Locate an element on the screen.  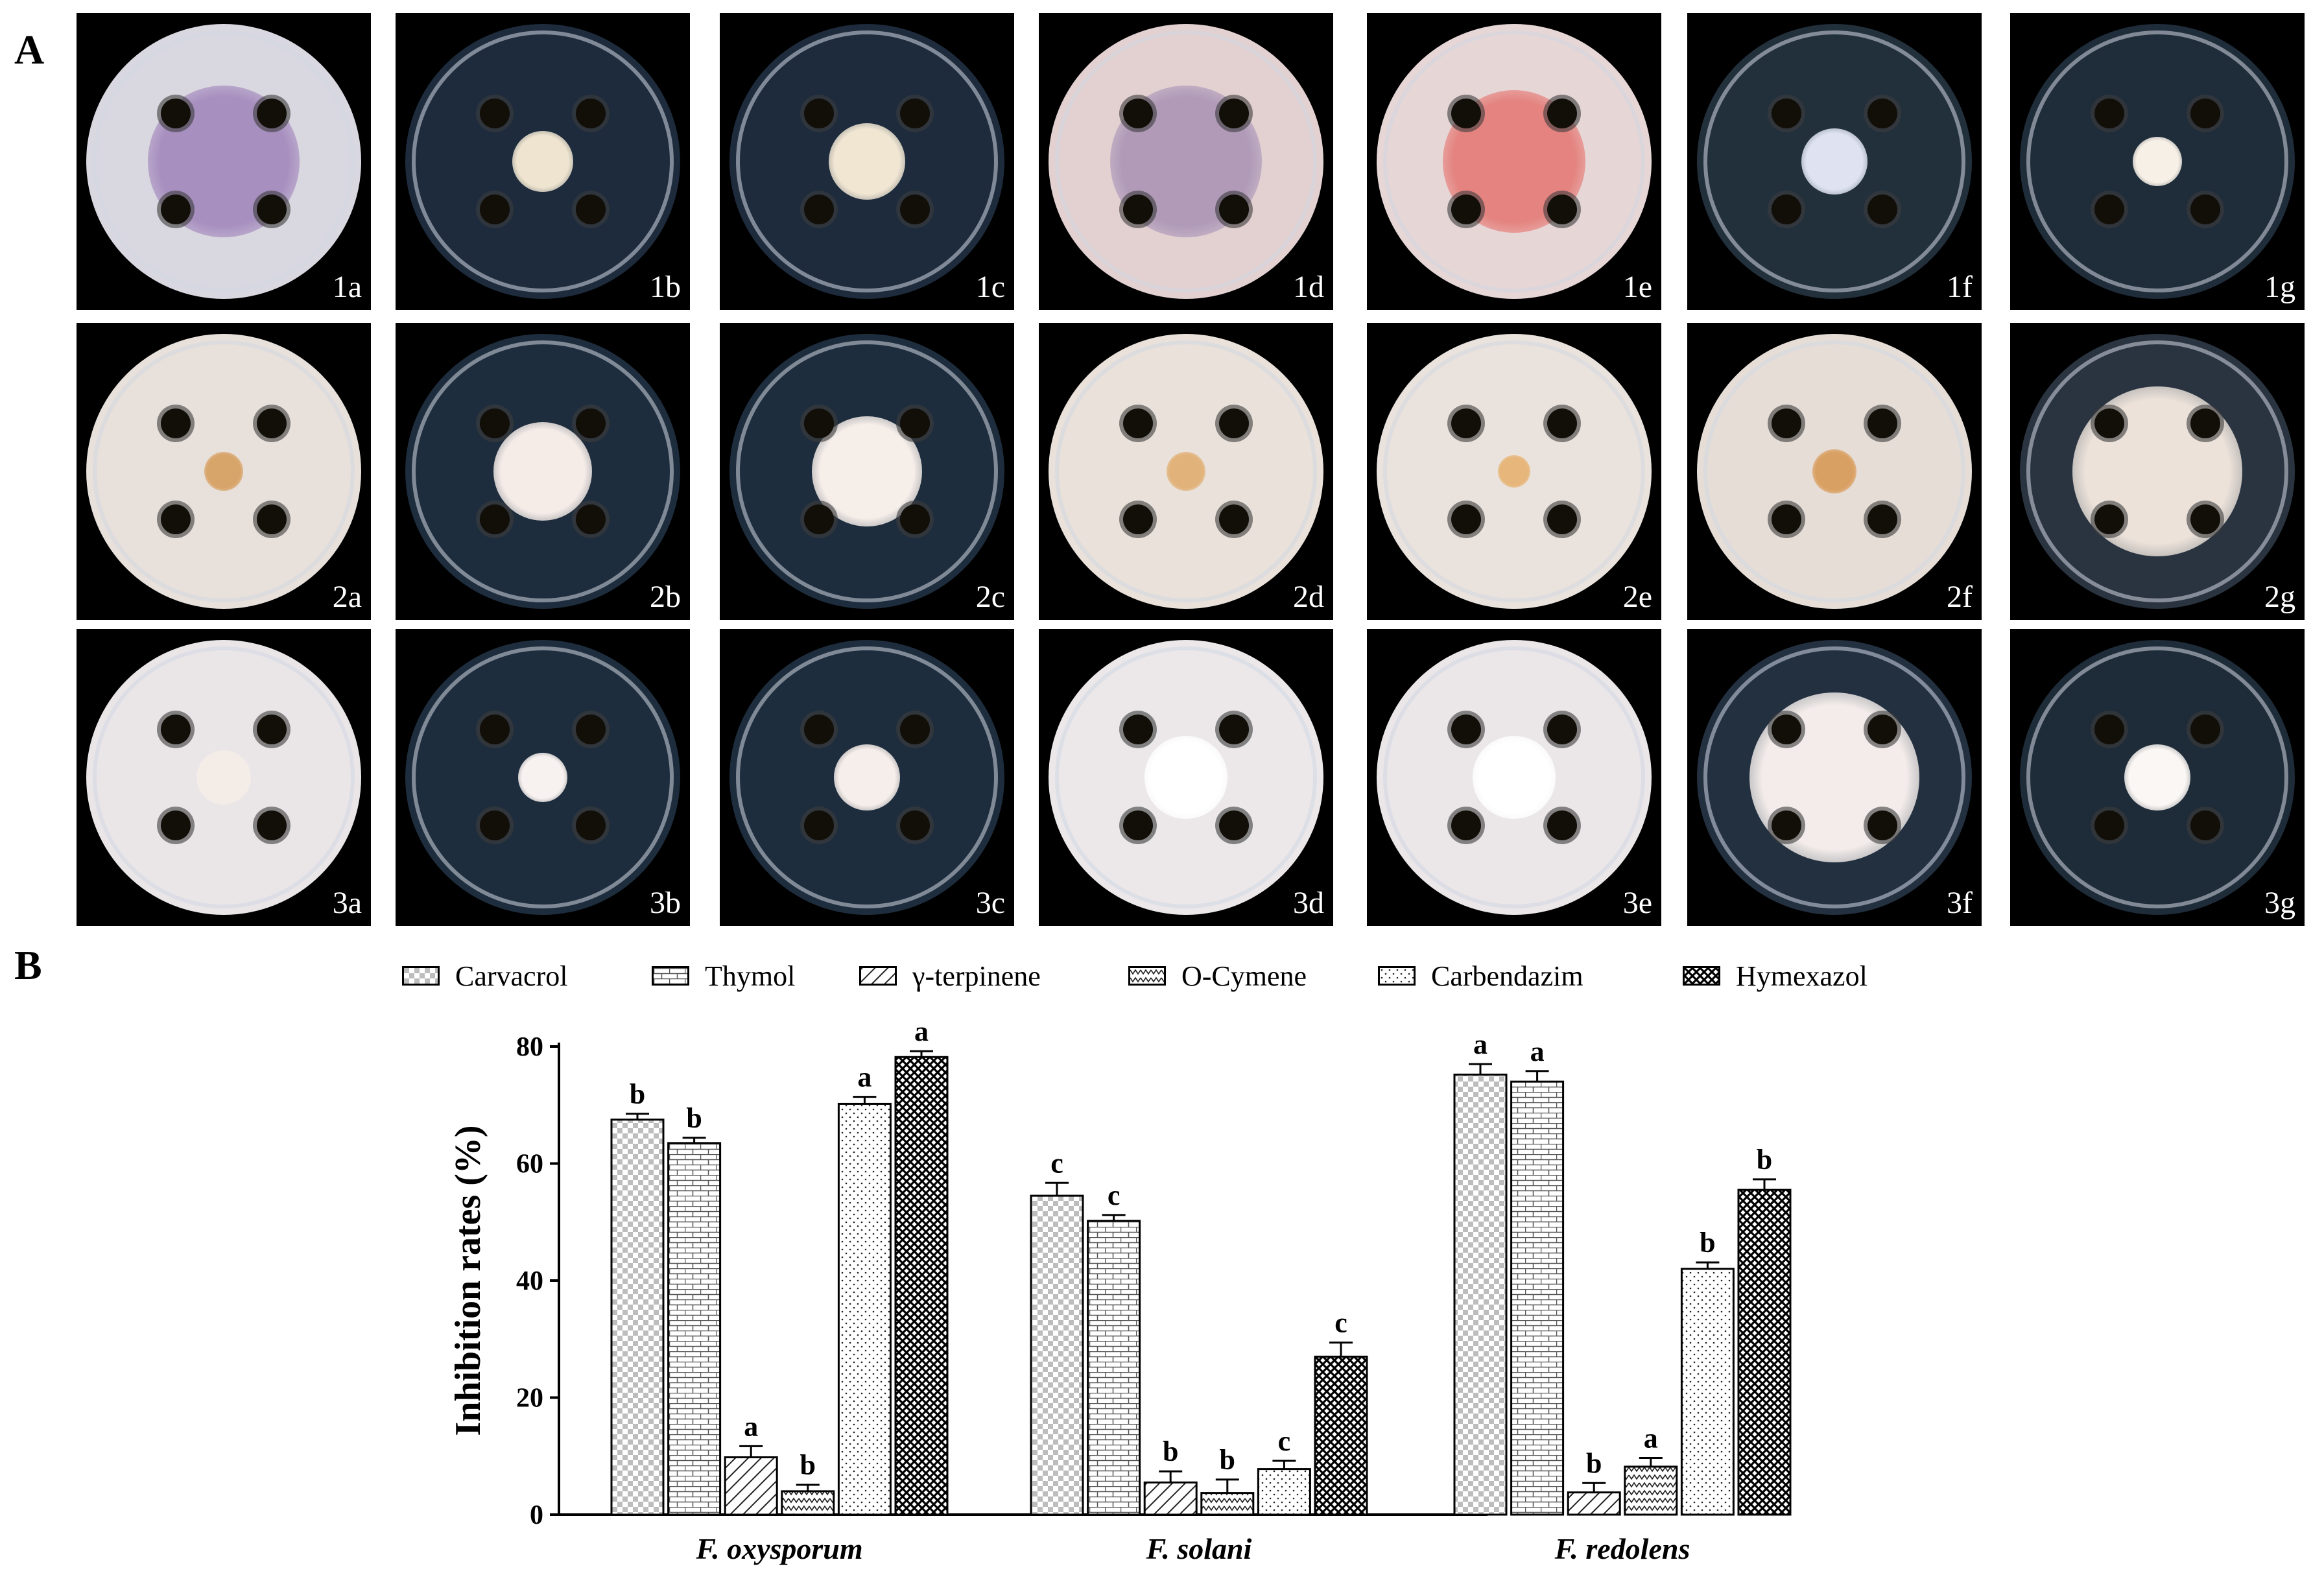
legend-label: Carbendazim is located at coordinates (1507, 976).